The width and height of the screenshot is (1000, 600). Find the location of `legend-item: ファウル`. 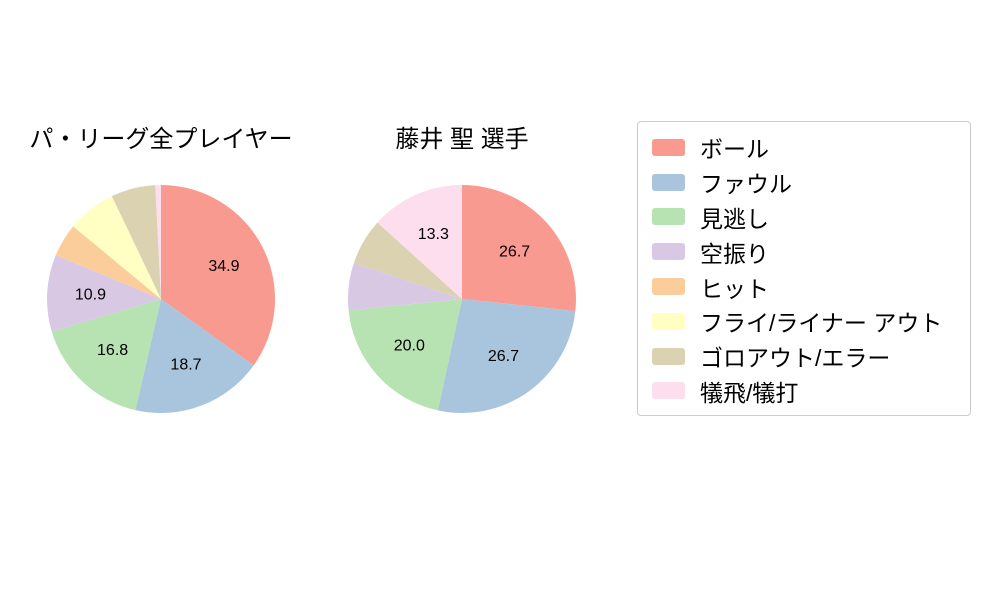

legend-item: ファウル is located at coordinates (804, 182).